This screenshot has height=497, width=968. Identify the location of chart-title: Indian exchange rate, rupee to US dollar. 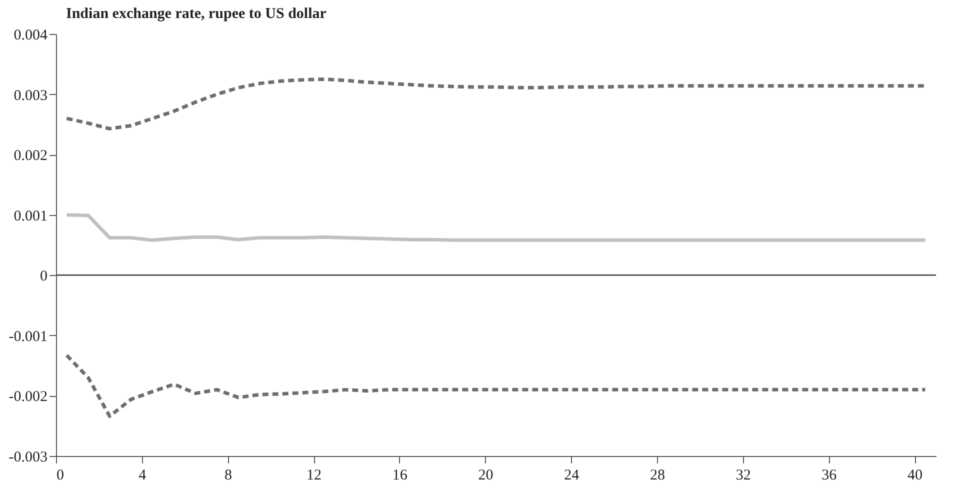
(196, 14).